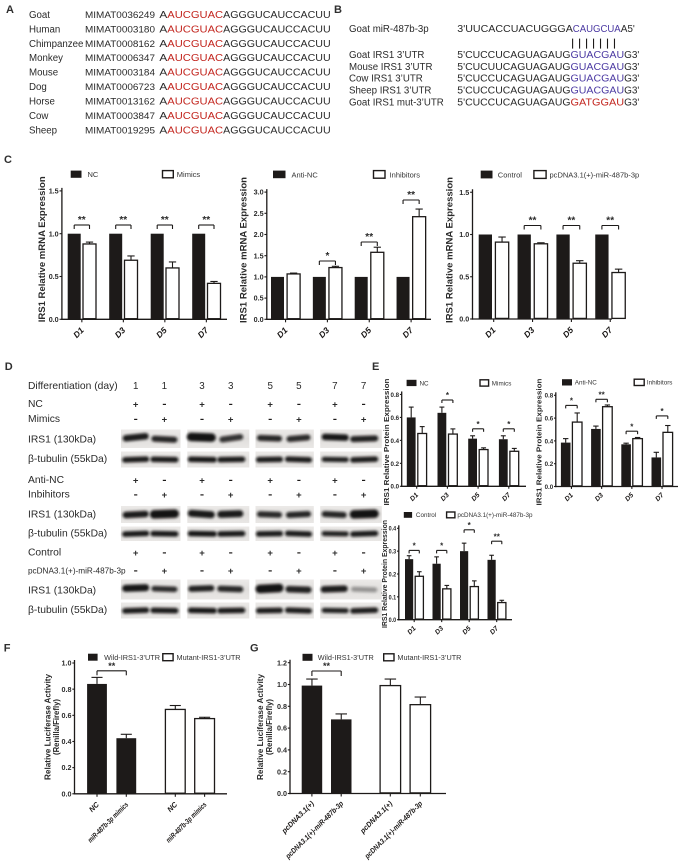  Describe the element at coordinates (9, 367) in the screenshot. I see `svg-text: D` at that location.